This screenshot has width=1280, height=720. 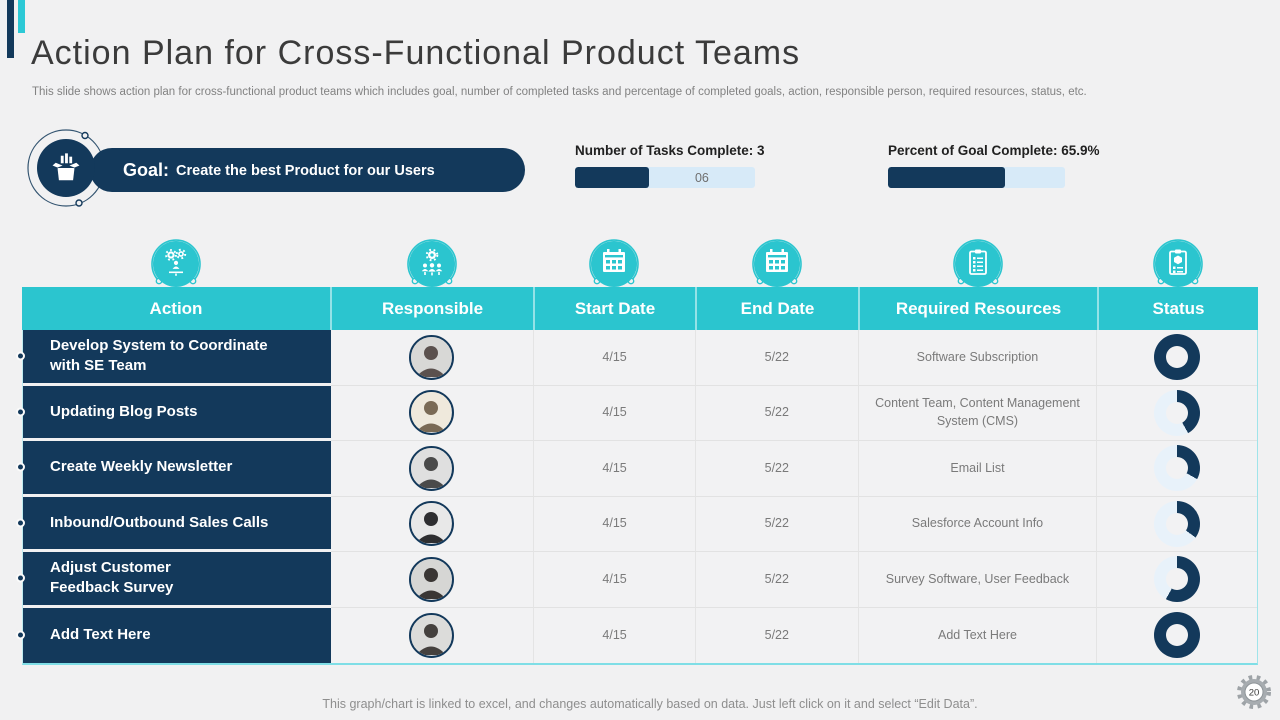 I want to click on page-number: 20, so click(x=1254, y=693).